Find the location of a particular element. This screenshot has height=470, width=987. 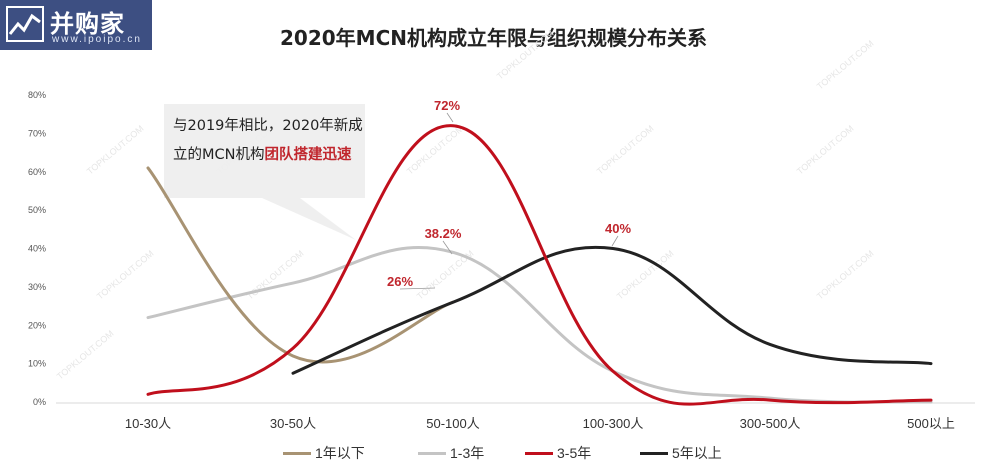

callout-text-plain: 与2019年相比，2020年新成立的MCN机构 is located at coordinates (268, 140).